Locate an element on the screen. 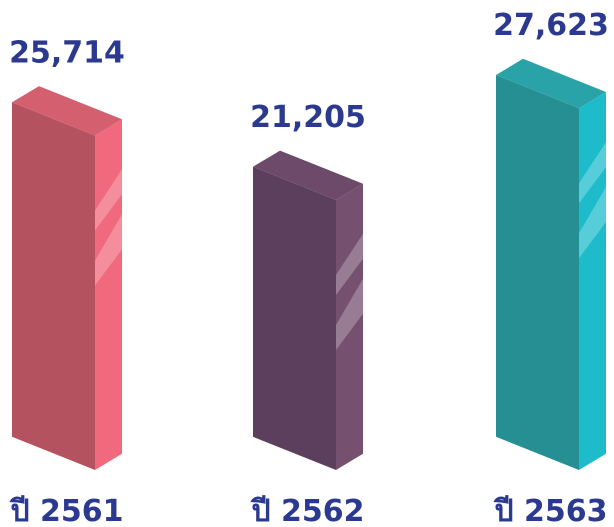  value-label: 27,623 is located at coordinates (551, 25).